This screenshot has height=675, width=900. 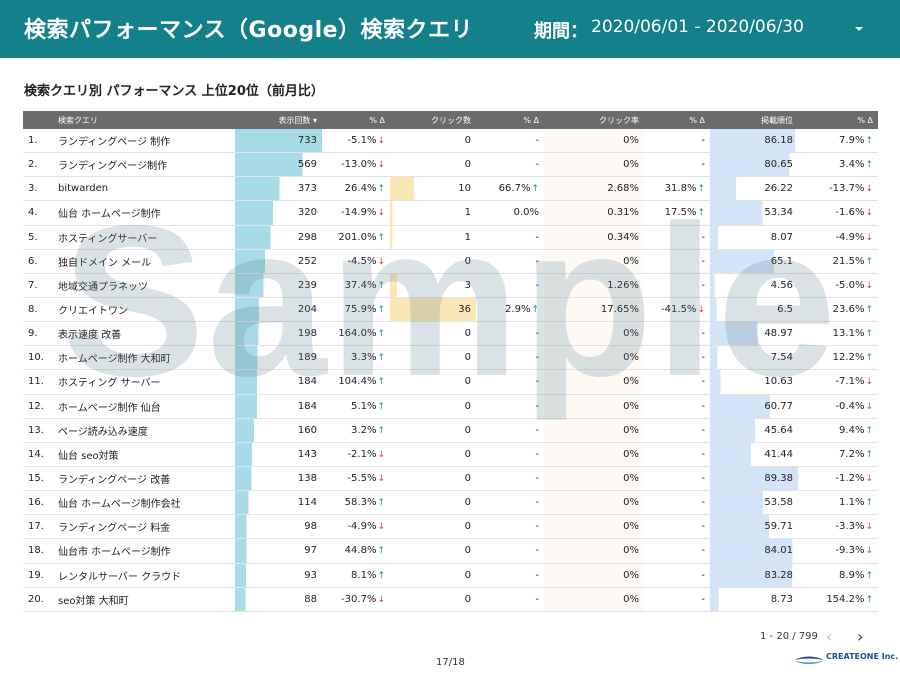 I want to click on clicks-delta-cell: -, so click(x=510, y=165).